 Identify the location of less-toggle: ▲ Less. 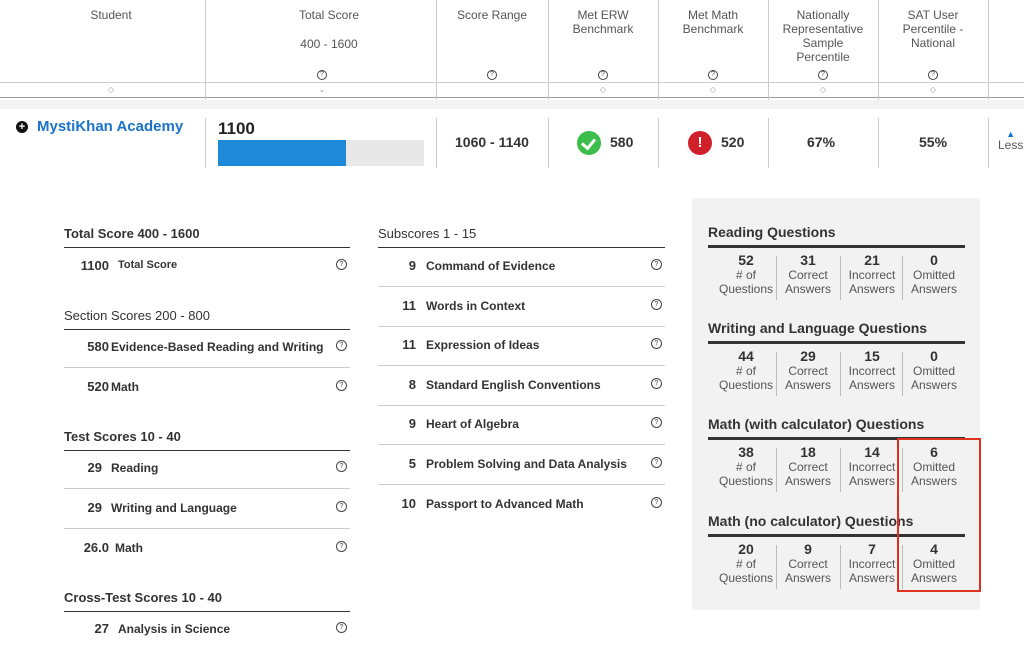
(1010, 141).